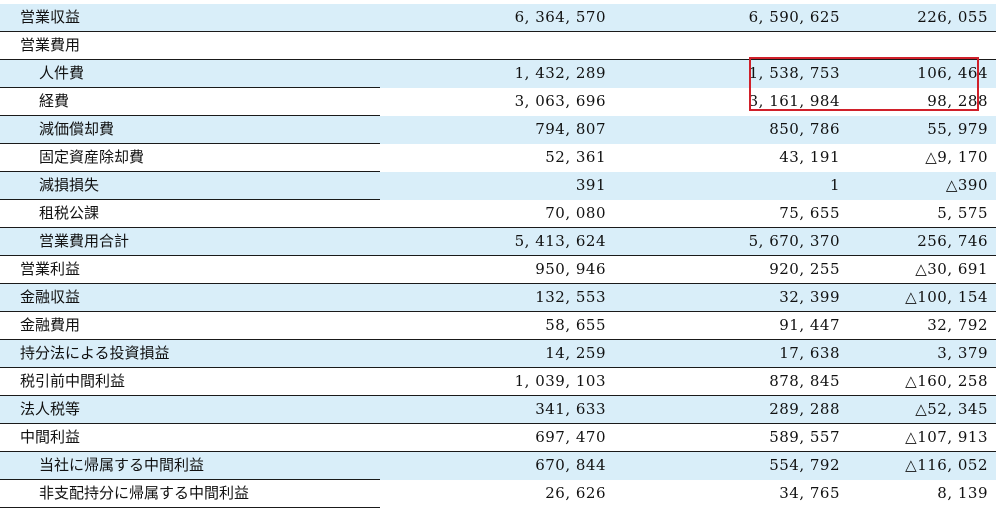  I want to click on value-cell-a: 70, 080, so click(575, 212).